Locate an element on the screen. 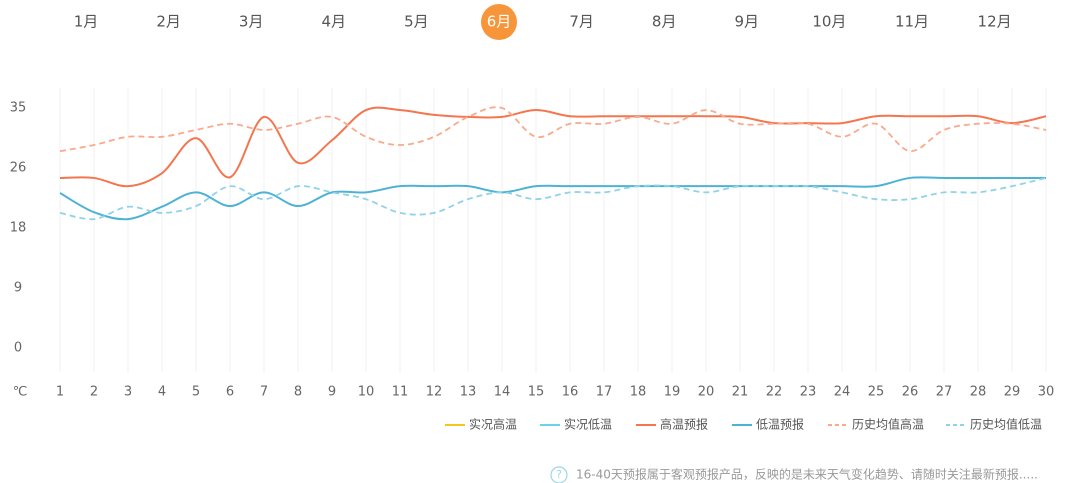  x-tick-label: 10 is located at coordinates (366, 392).